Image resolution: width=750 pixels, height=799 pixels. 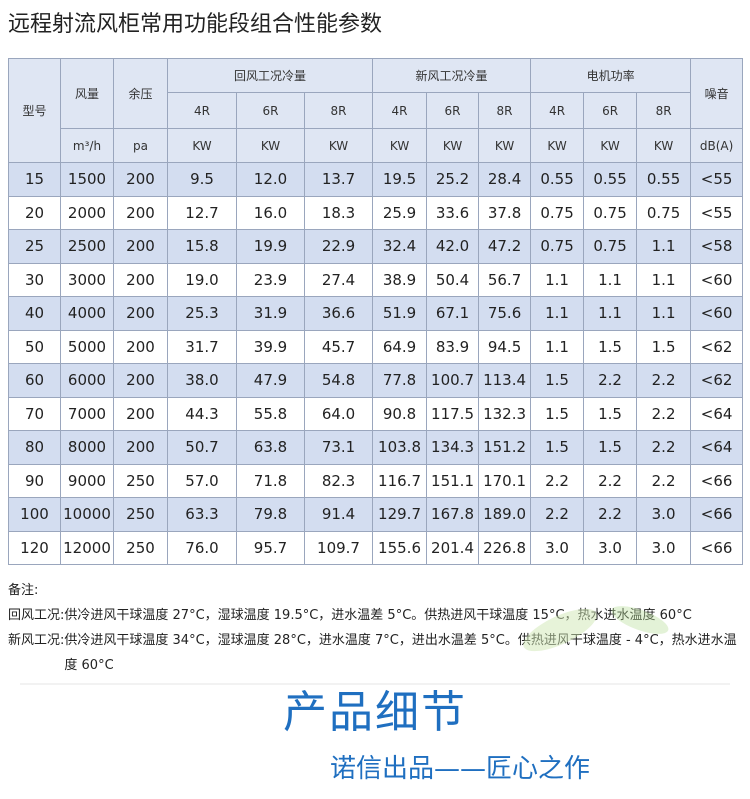 I want to click on data-cell: 94.5, so click(x=505, y=346).